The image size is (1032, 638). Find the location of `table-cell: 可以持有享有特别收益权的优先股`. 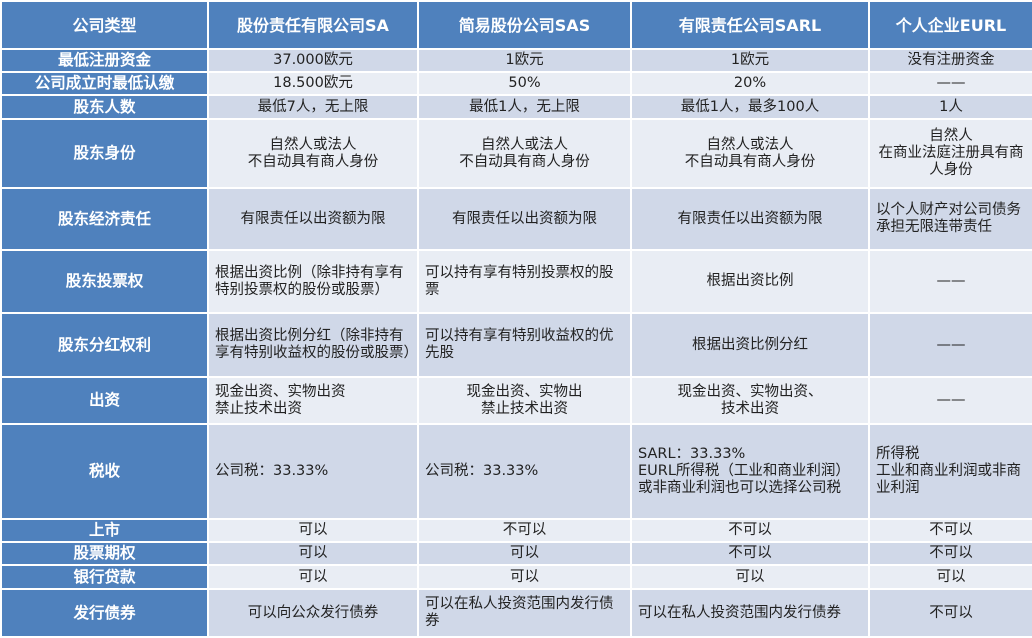

table-cell: 可以持有享有特别收益权的优先股 is located at coordinates (524, 345).